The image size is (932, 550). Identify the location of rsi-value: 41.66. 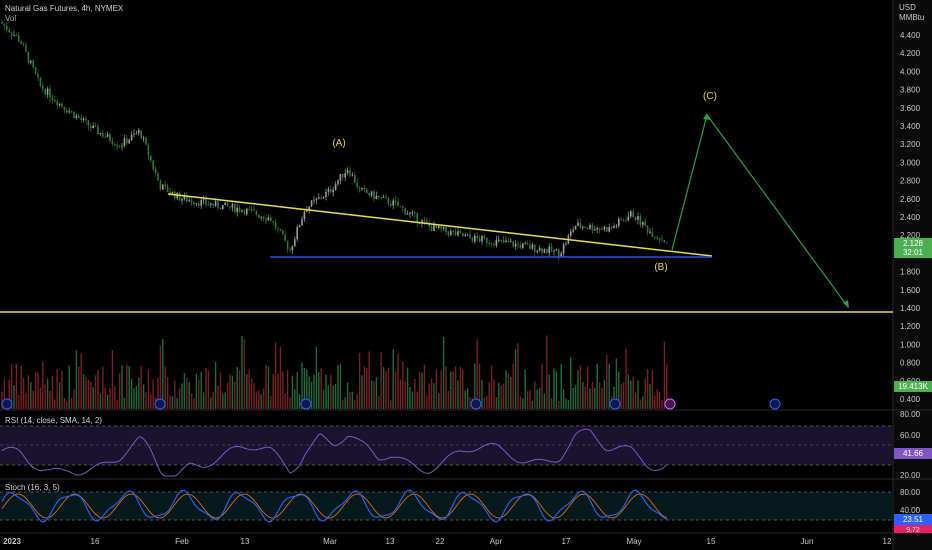
(913, 453).